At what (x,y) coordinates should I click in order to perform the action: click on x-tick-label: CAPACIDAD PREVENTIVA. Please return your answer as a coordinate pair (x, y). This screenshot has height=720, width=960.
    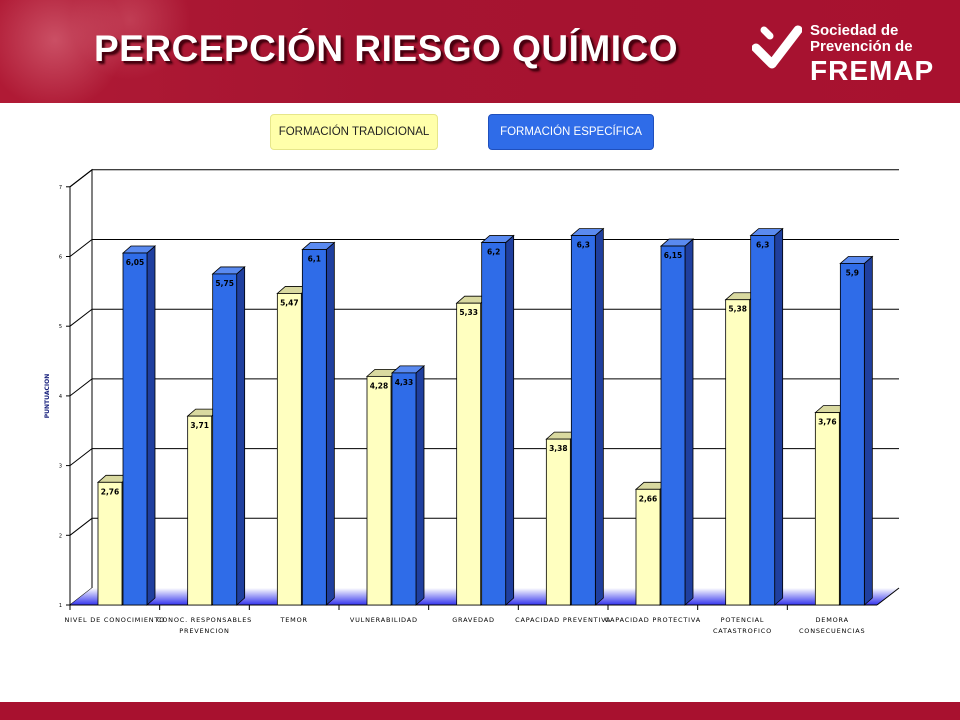
    Looking at the image, I should click on (563, 620).